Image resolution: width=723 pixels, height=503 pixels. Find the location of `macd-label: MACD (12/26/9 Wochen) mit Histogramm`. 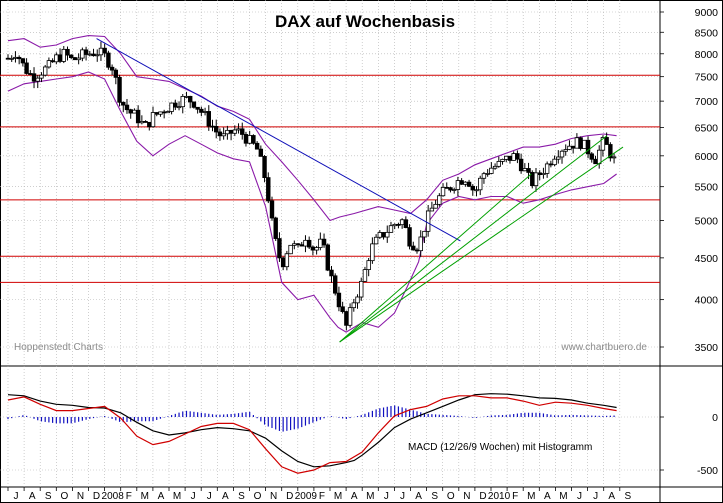

macd-label: MACD (12/26/9 Wochen) mit Histogramm is located at coordinates (500, 447).